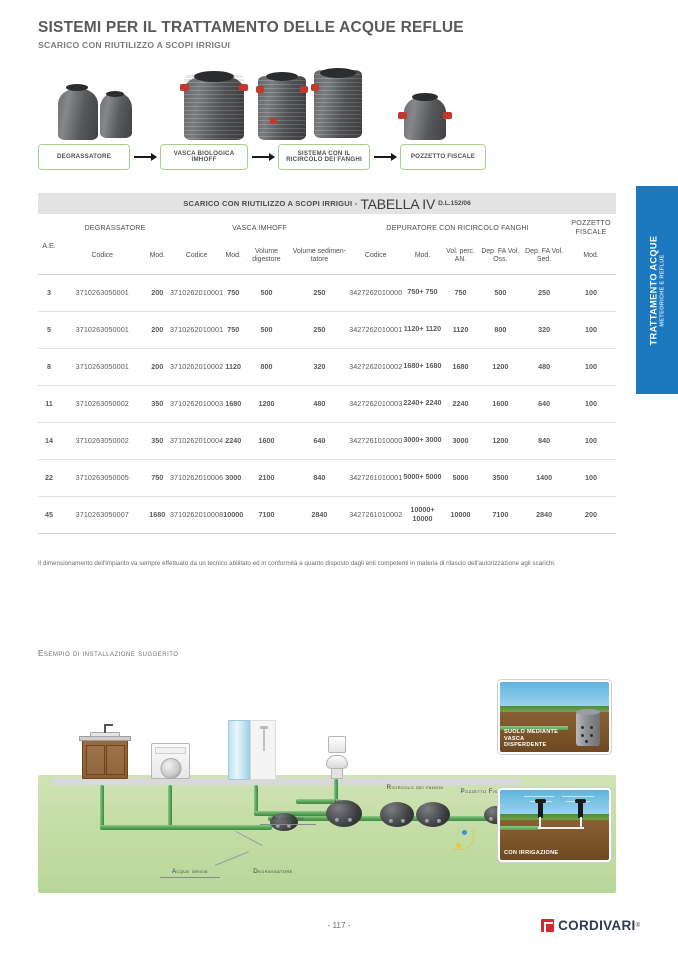  I want to click on cell-imhoff-codice: 3710262010003, so click(196, 404).